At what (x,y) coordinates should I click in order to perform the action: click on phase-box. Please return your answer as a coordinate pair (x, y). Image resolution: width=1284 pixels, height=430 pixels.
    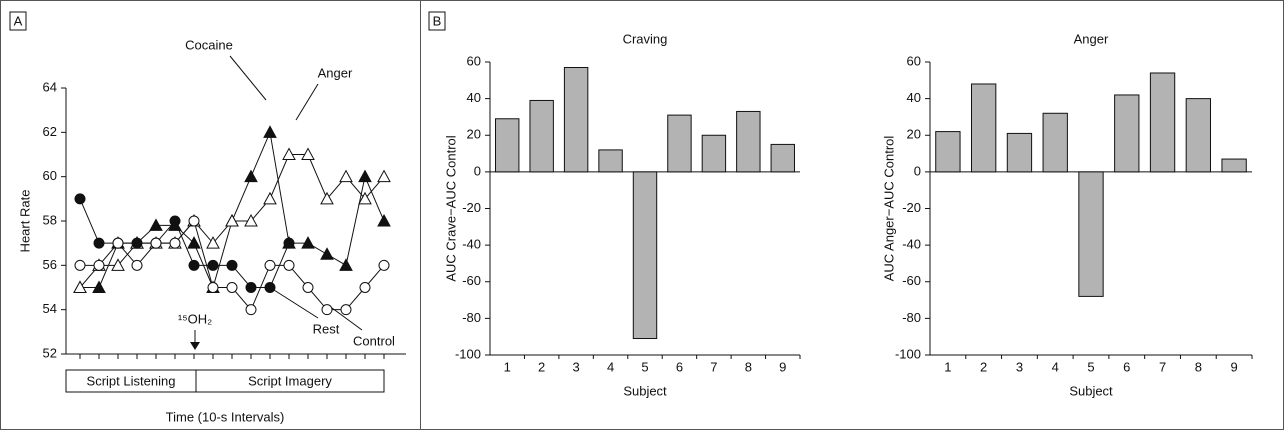
    Looking at the image, I should click on (225, 381).